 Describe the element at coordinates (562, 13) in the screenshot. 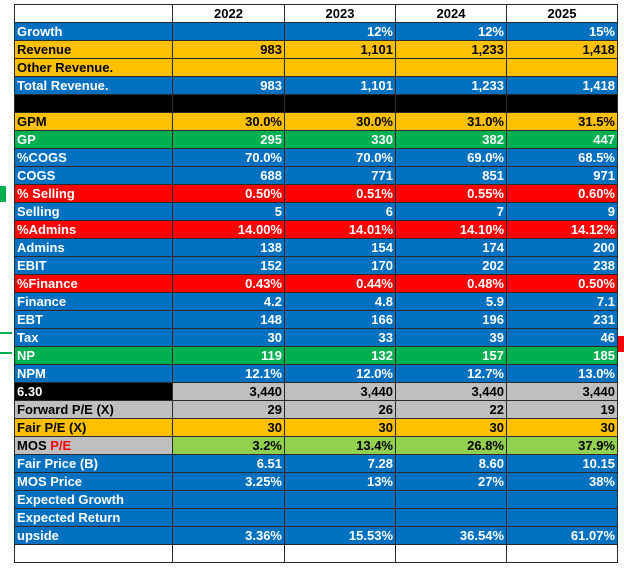

I see `year-header: 2025` at that location.